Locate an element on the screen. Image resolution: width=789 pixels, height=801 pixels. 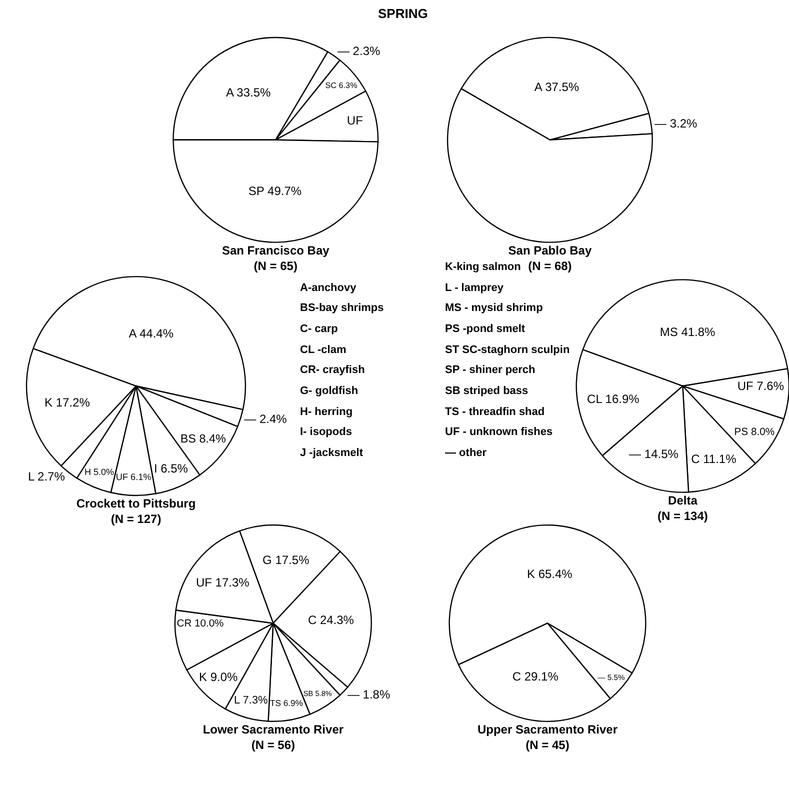
slice-label: A 33.5% is located at coordinates (248, 92).